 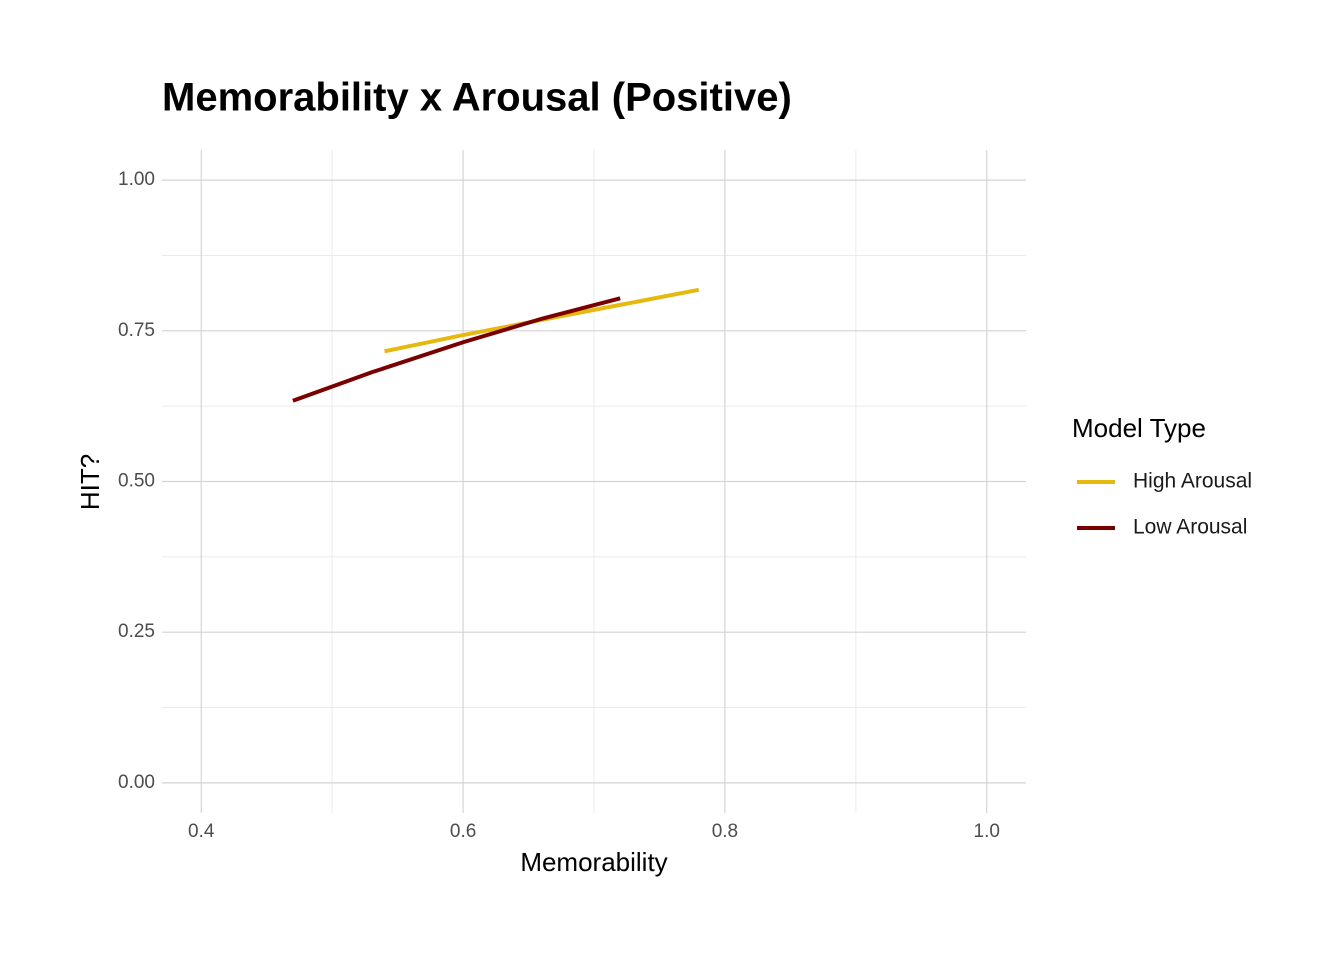 What do you see at coordinates (477, 98) in the screenshot?
I see `chart-title: Memorability x Arousal (Positive)` at bounding box center [477, 98].